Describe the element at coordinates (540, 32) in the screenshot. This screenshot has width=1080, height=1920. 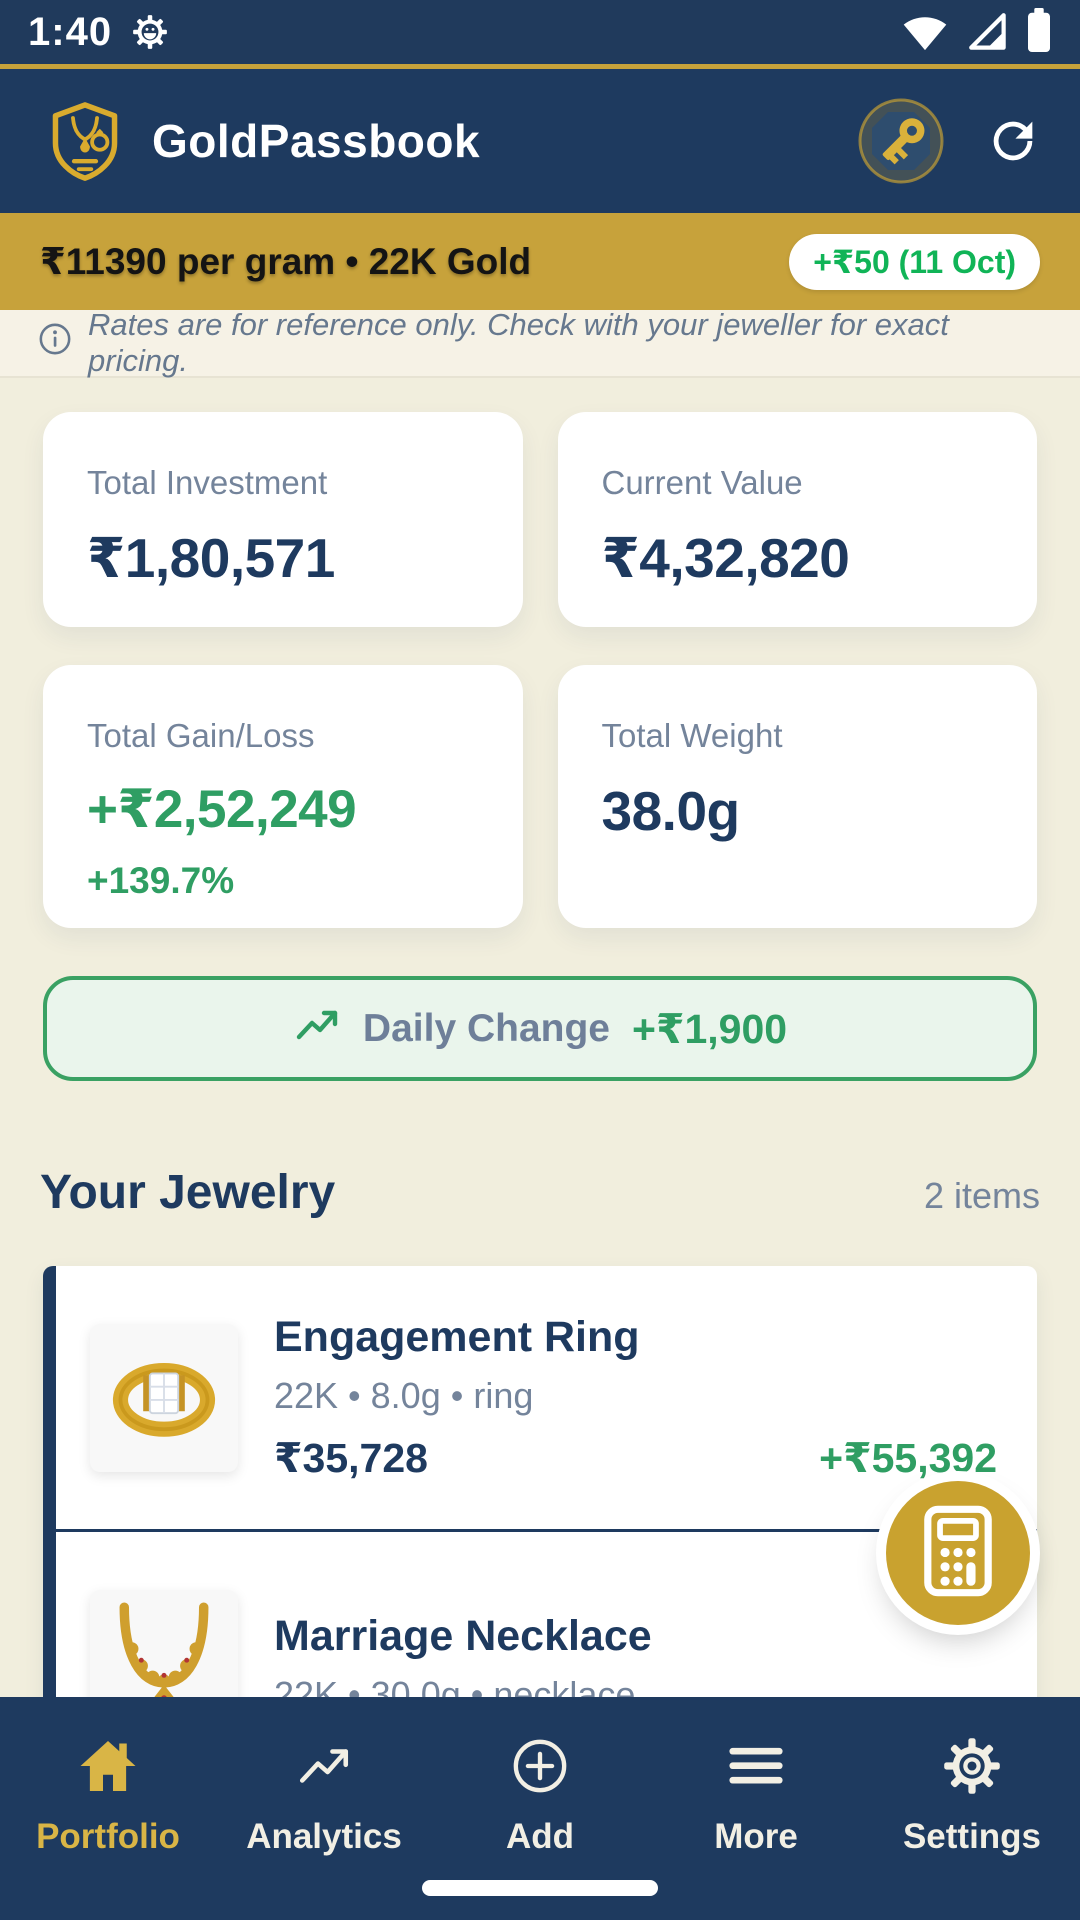
I see `status-bar: 1:40` at that location.